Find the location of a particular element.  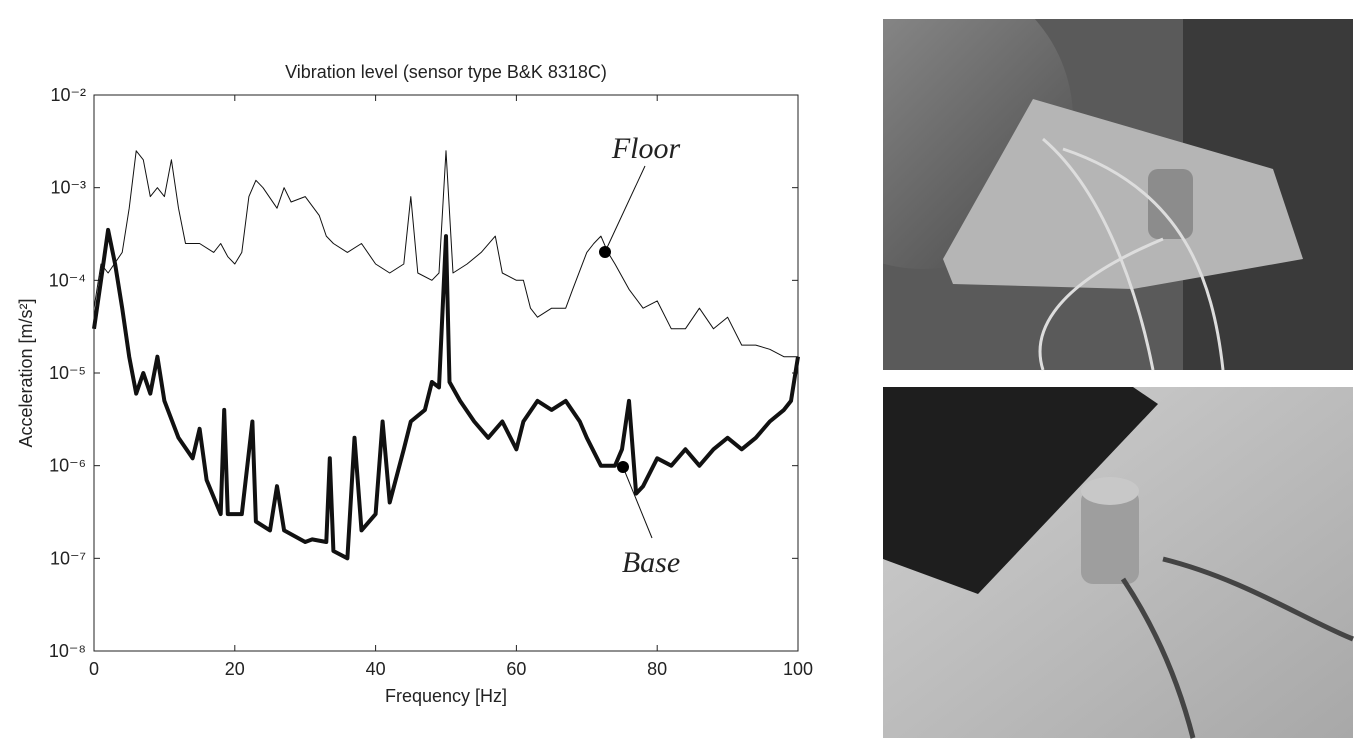

y-axis-label: Acceleration [m/s²] is located at coordinates (26, 372).